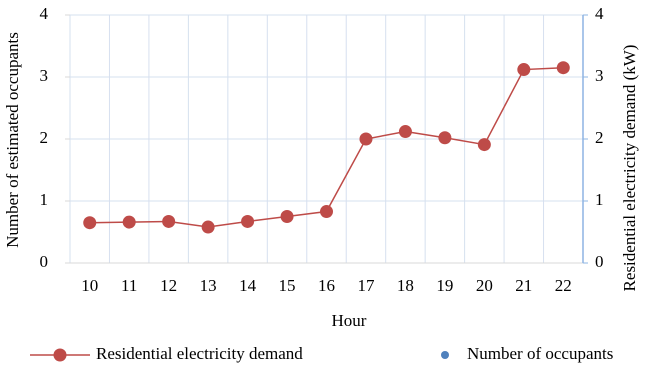 This screenshot has height=371, width=670. Describe the element at coordinates (89, 285) in the screenshot. I see `x-tick-label: 10` at that location.